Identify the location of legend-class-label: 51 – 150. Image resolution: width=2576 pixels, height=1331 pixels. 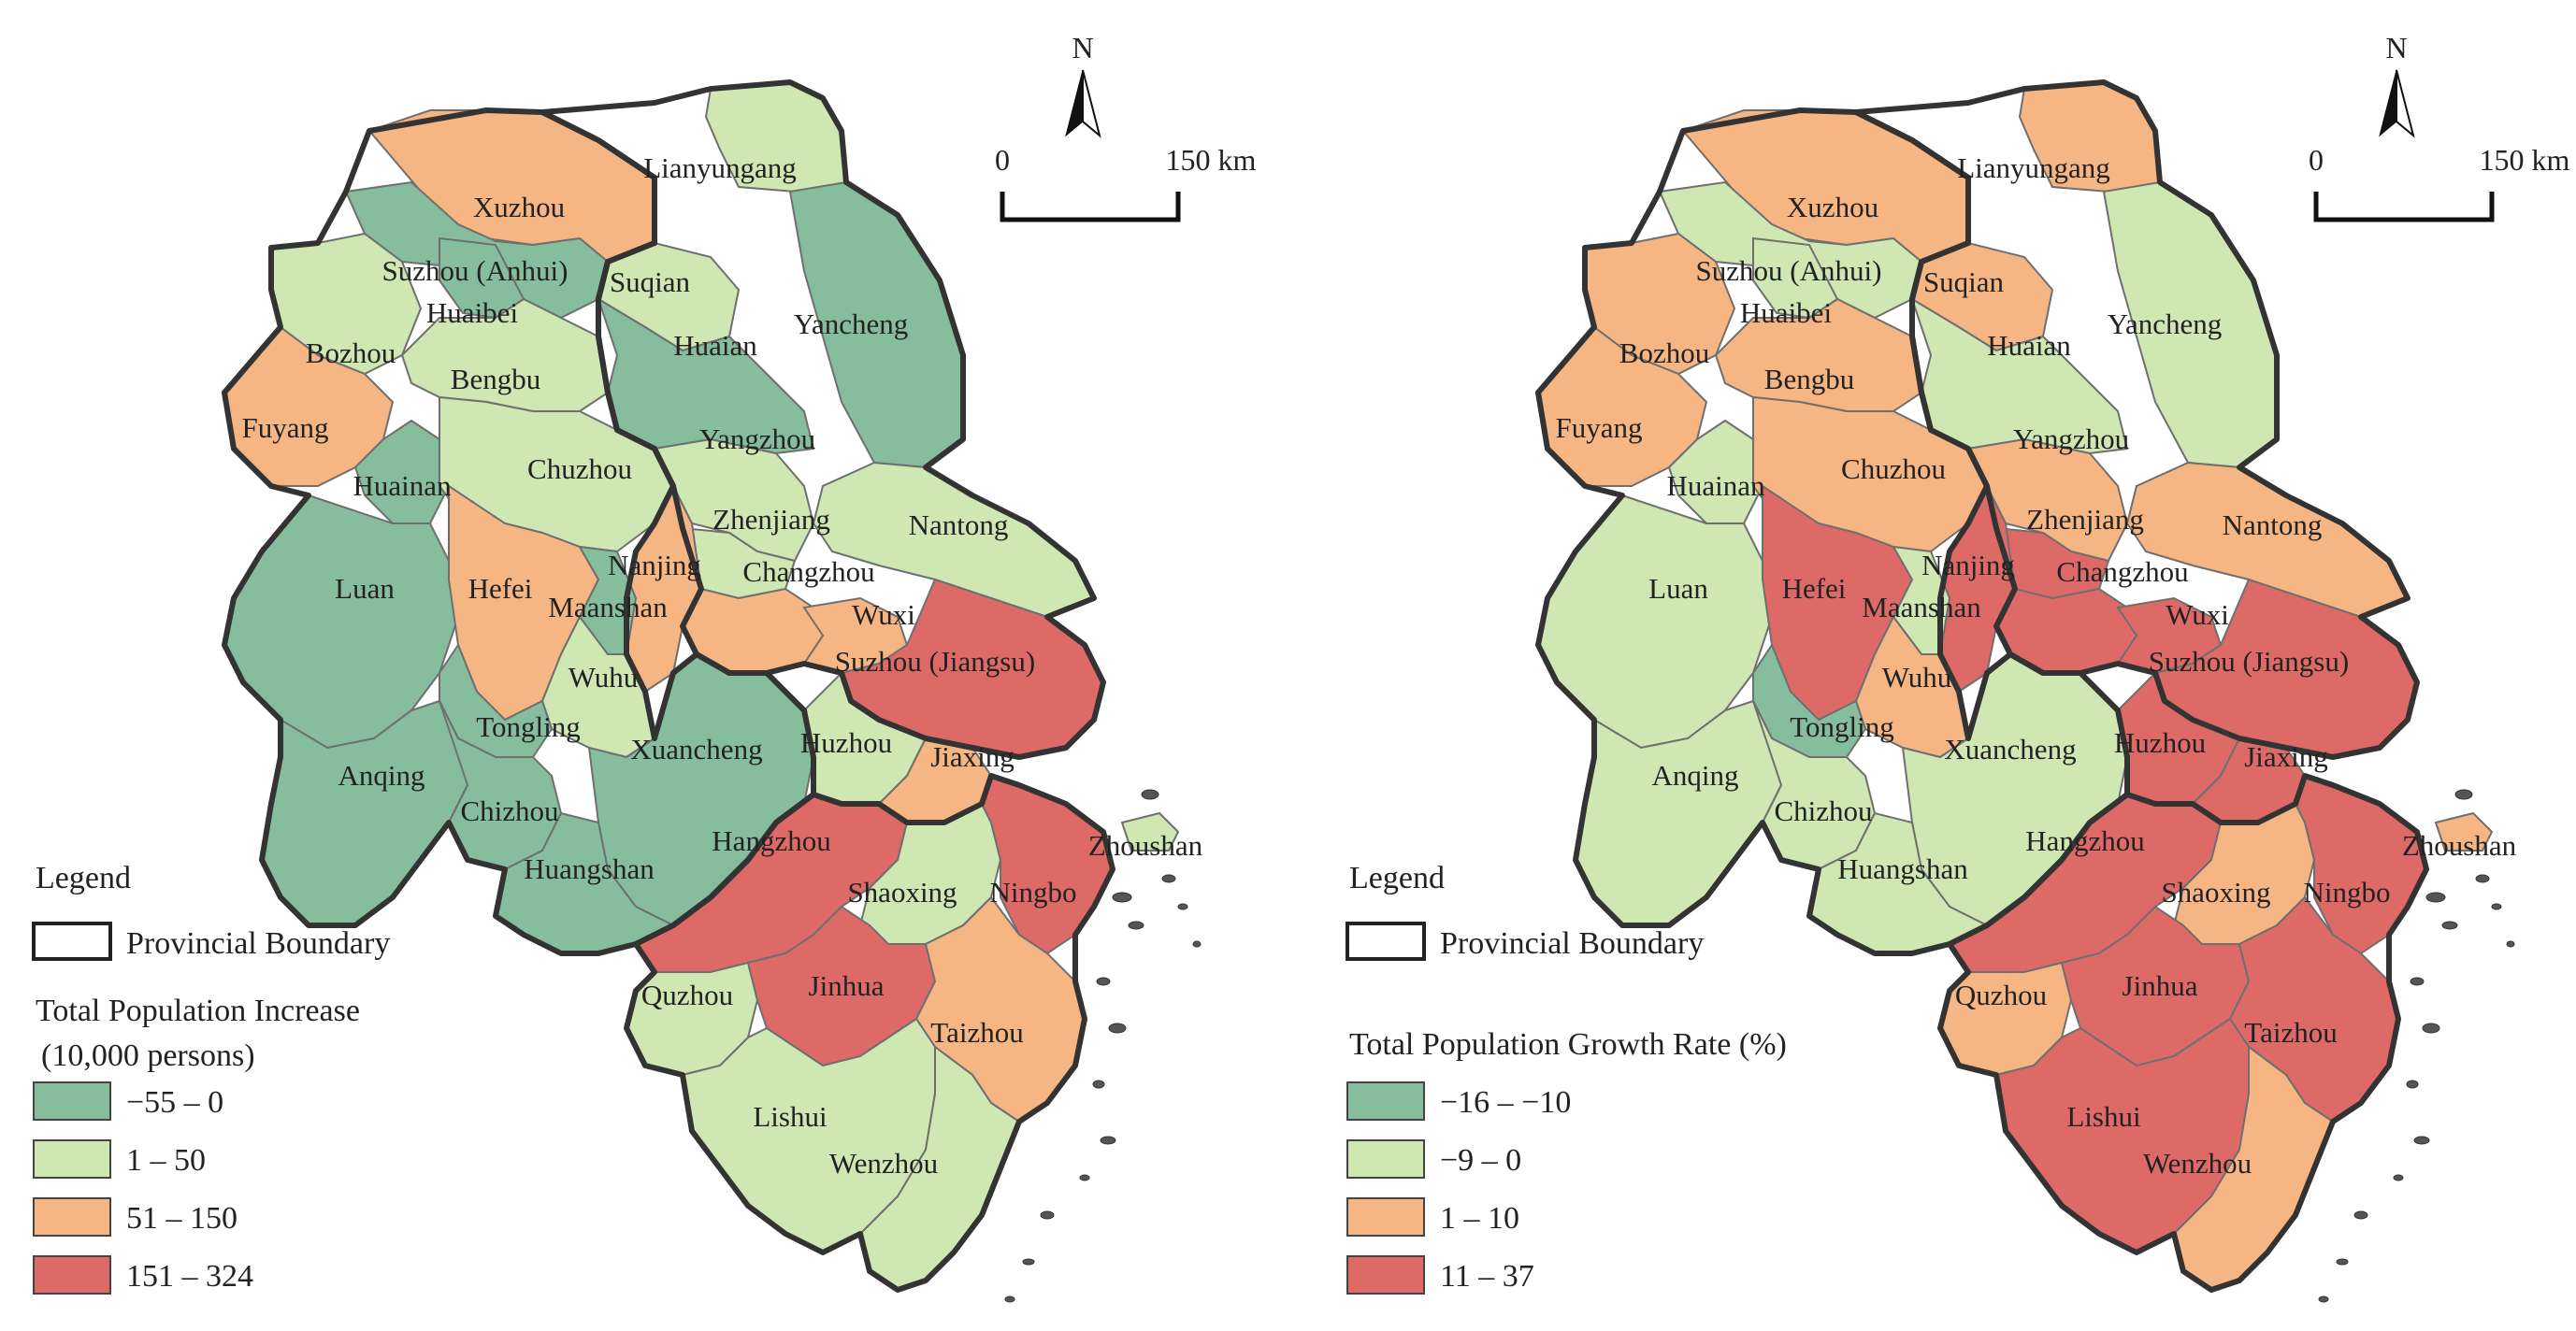
(181, 1218).